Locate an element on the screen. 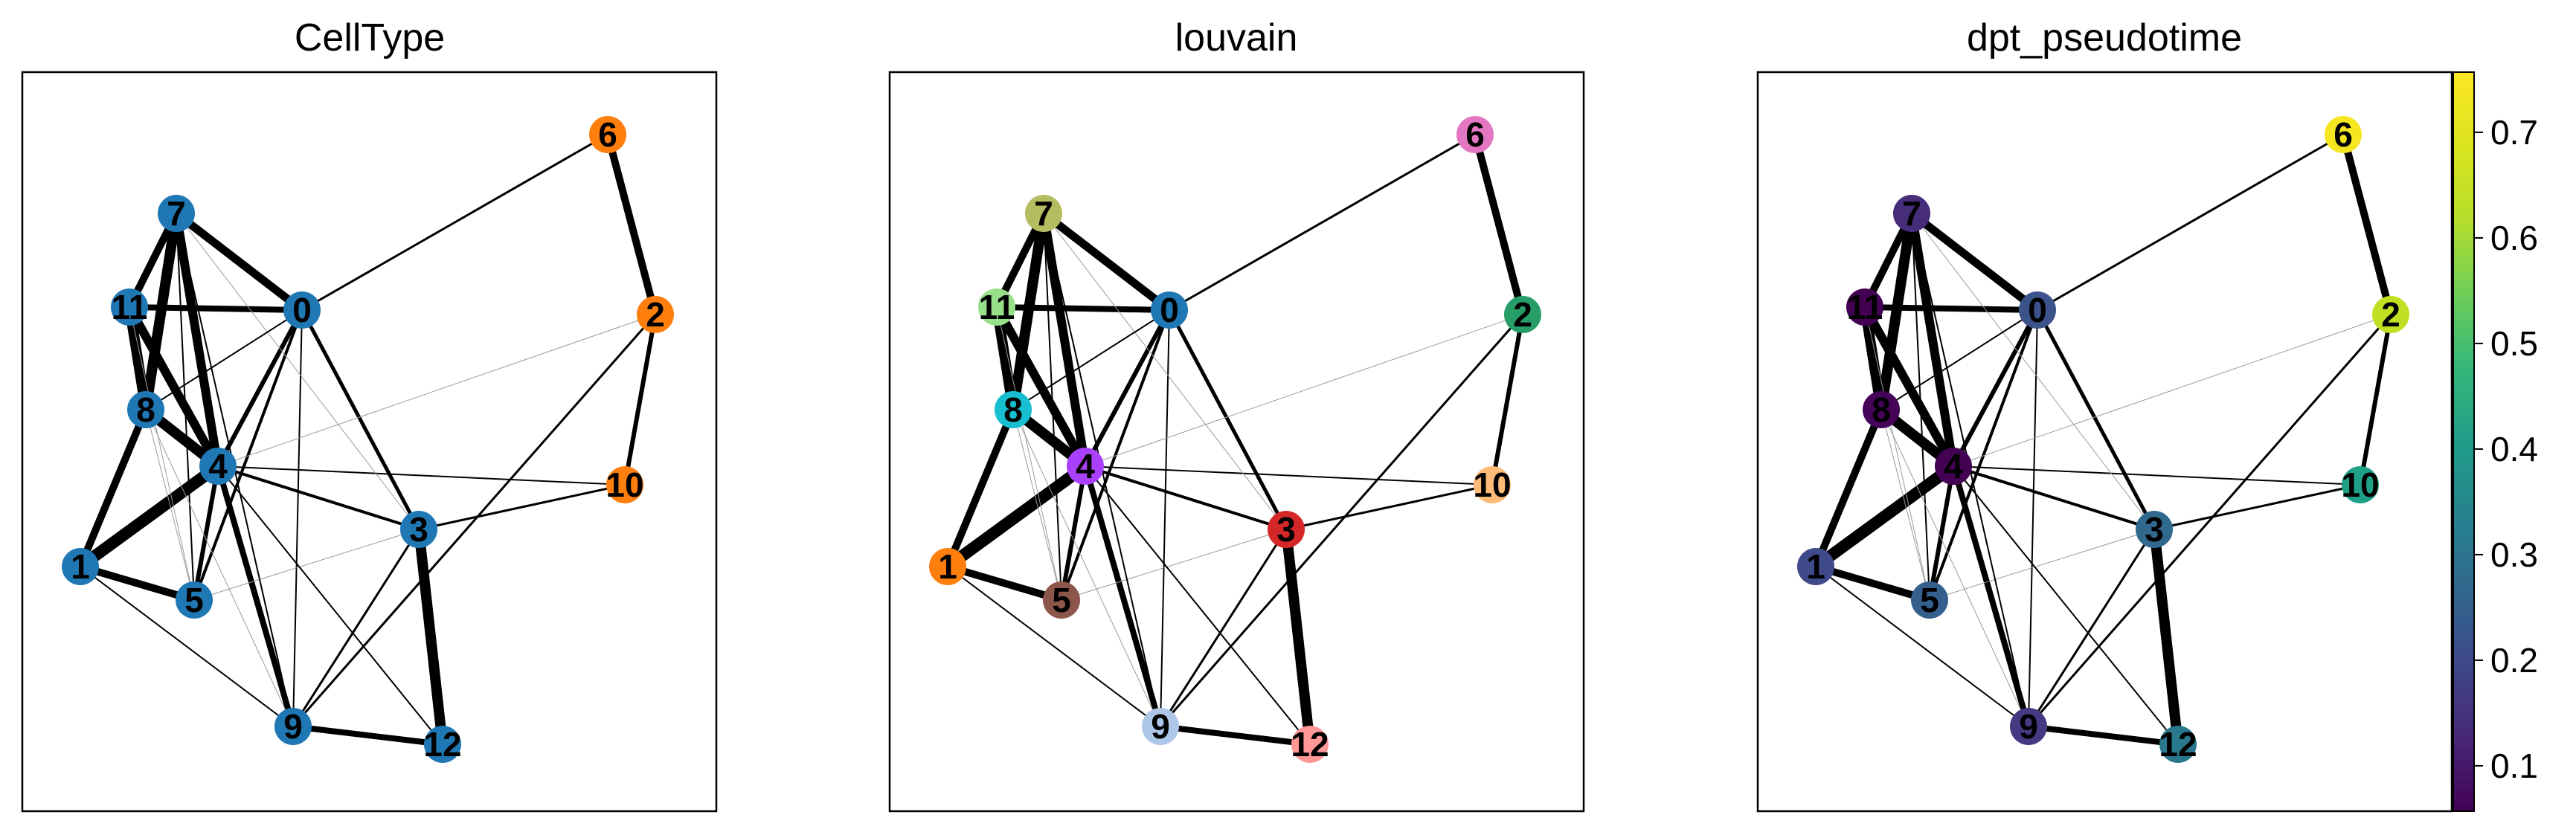 This screenshot has width=2576, height=835. colorbar: 0.1 0.2 0.3 0.4 0.5 0.6 0.7 is located at coordinates (2495, 441).